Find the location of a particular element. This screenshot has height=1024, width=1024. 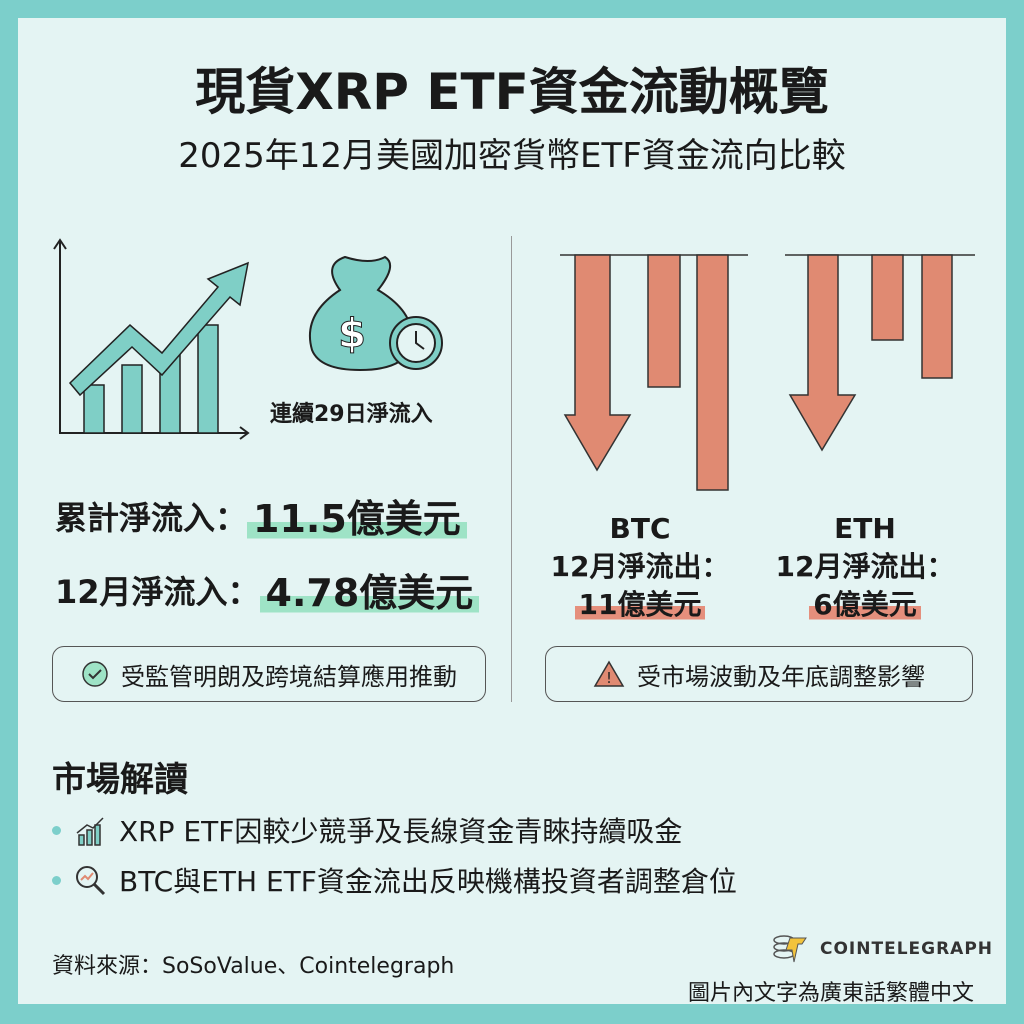

eth-down-arrow-icon is located at coordinates (822, 353).